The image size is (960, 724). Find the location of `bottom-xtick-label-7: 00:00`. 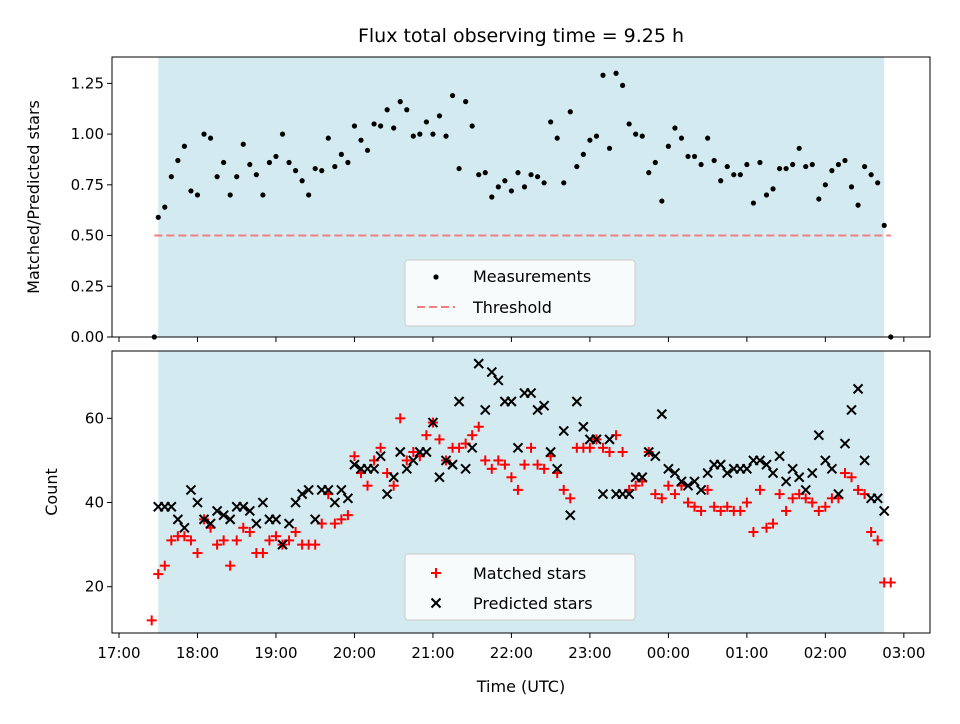

bottom-xtick-label-7: 00:00 is located at coordinates (668, 653).